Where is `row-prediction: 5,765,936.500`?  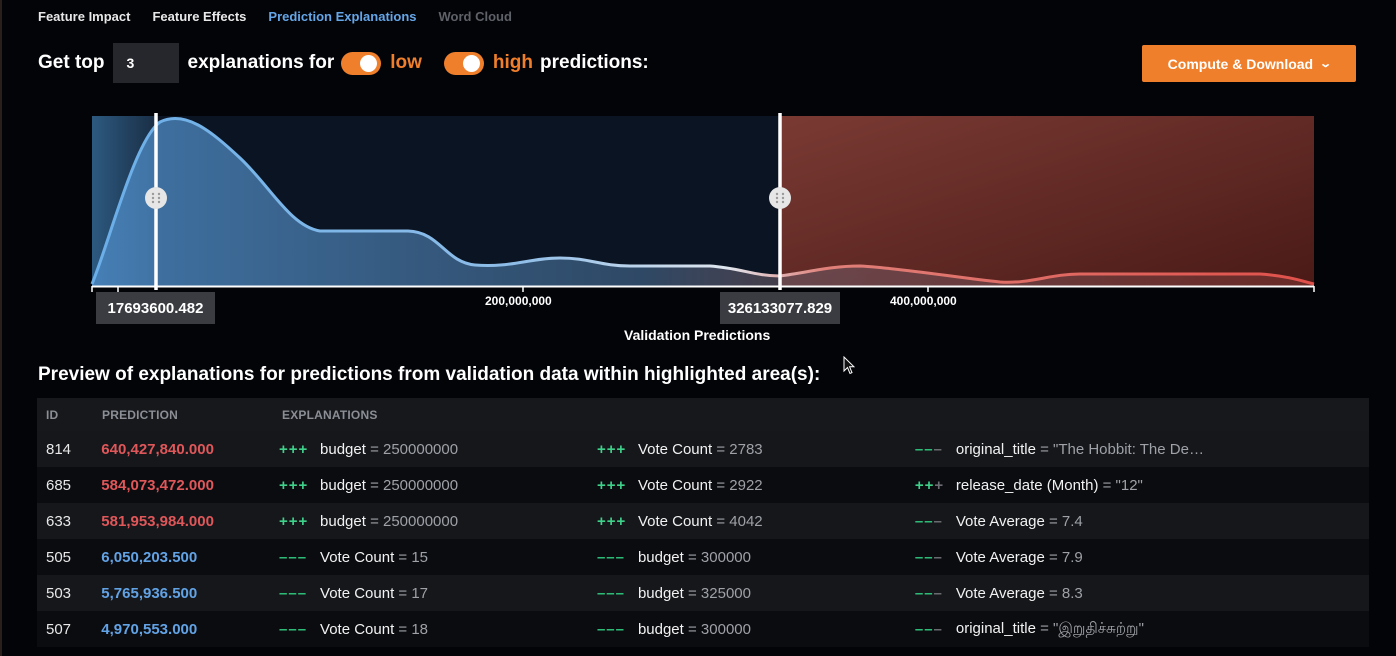
row-prediction: 5,765,936.500 is located at coordinates (149, 593).